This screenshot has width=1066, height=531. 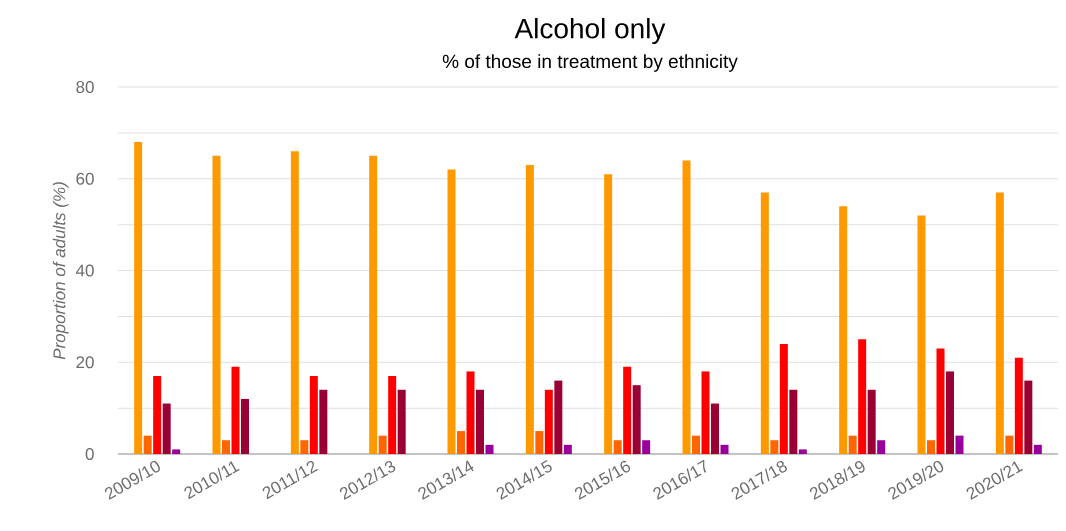 I want to click on chart-subtitle: % of those in treatment by ethnicity, so click(x=590, y=63).